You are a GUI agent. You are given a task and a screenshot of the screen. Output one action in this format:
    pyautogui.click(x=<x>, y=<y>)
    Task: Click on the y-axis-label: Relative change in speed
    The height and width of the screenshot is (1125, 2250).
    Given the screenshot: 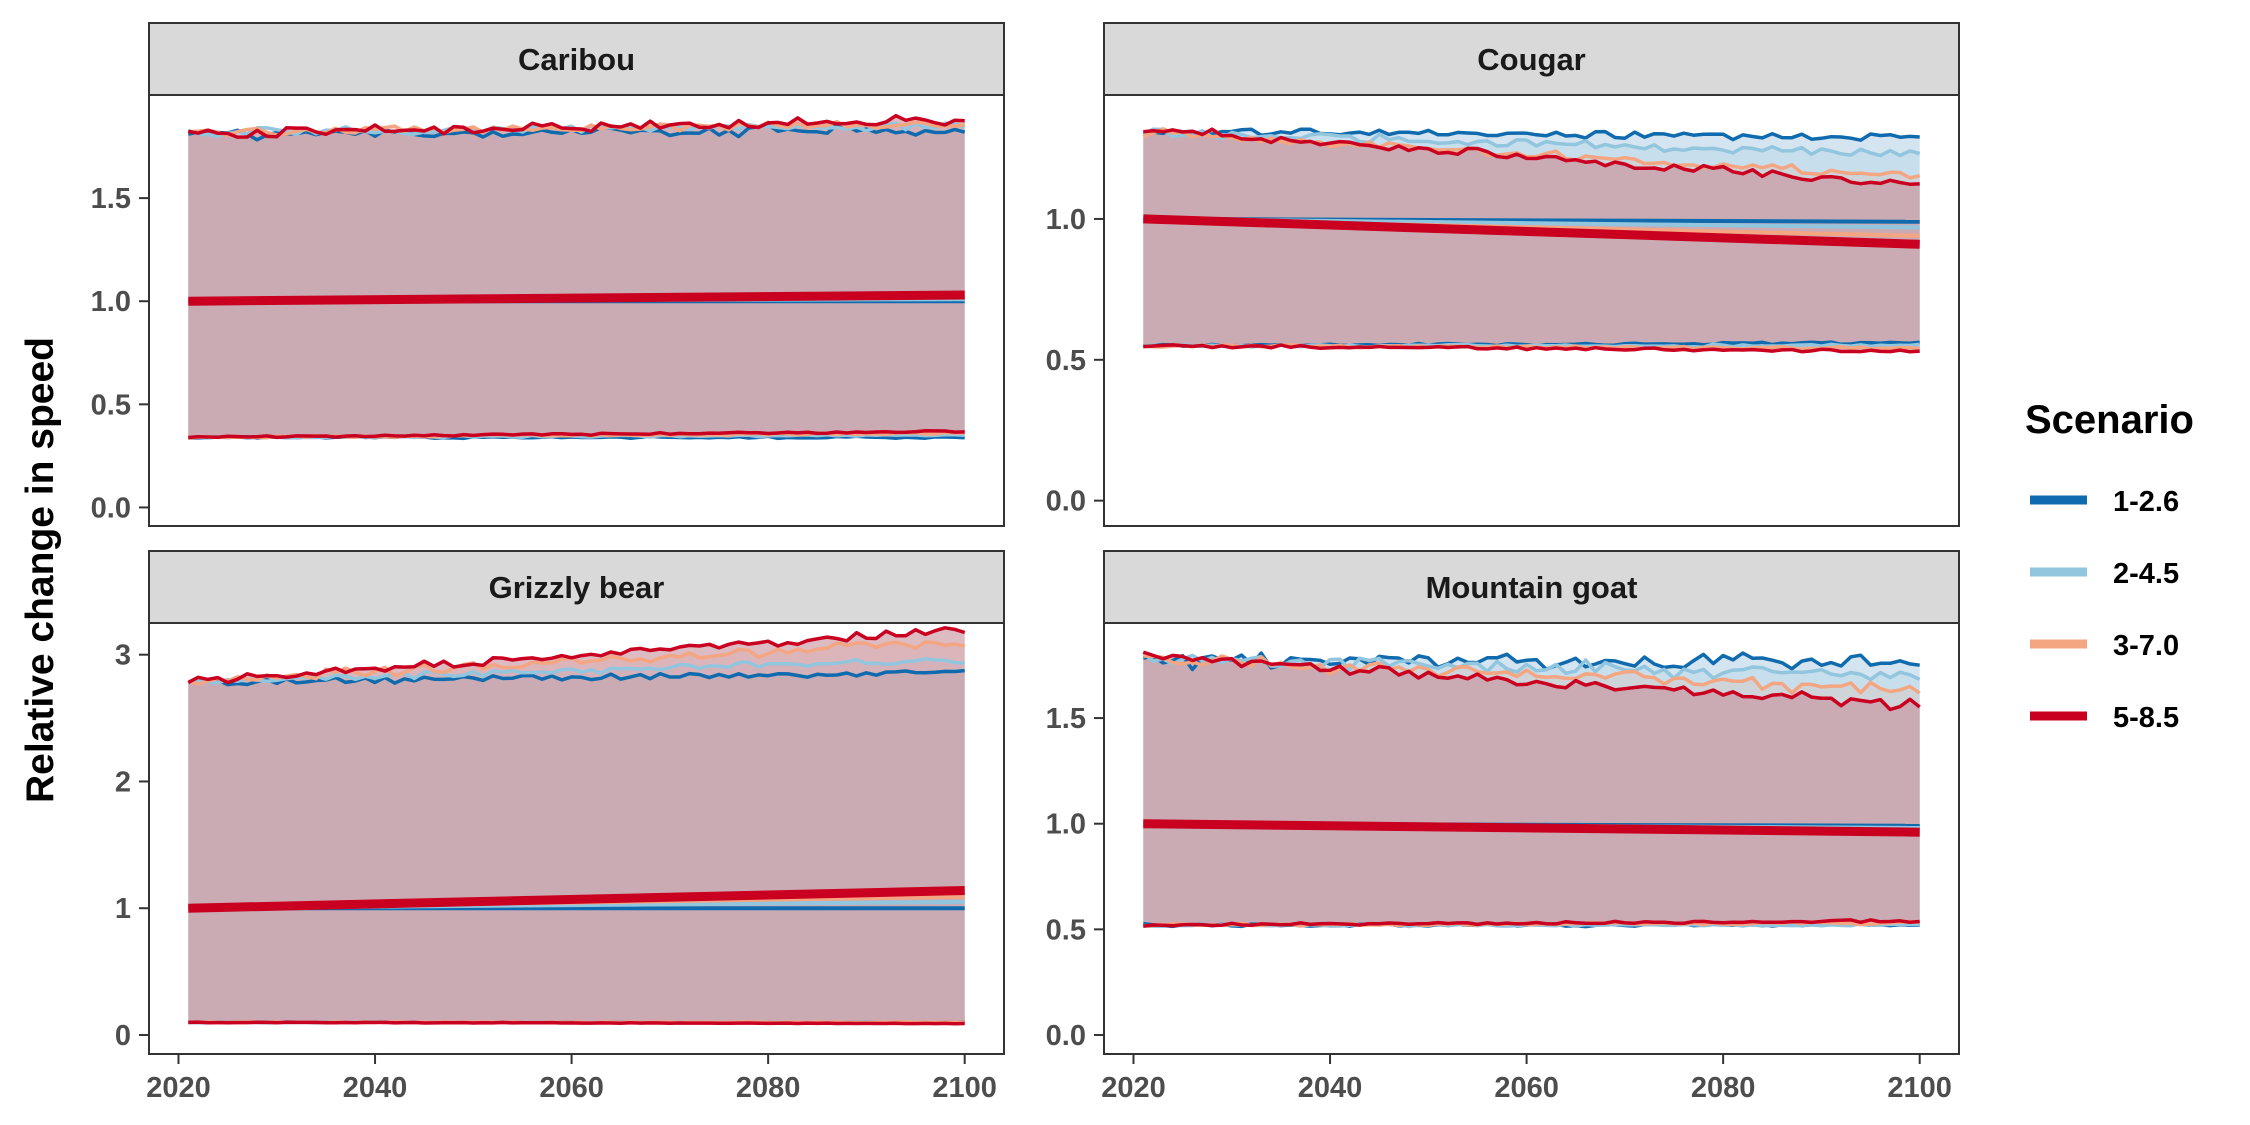 What is the action you would take?
    pyautogui.click(x=40, y=570)
    